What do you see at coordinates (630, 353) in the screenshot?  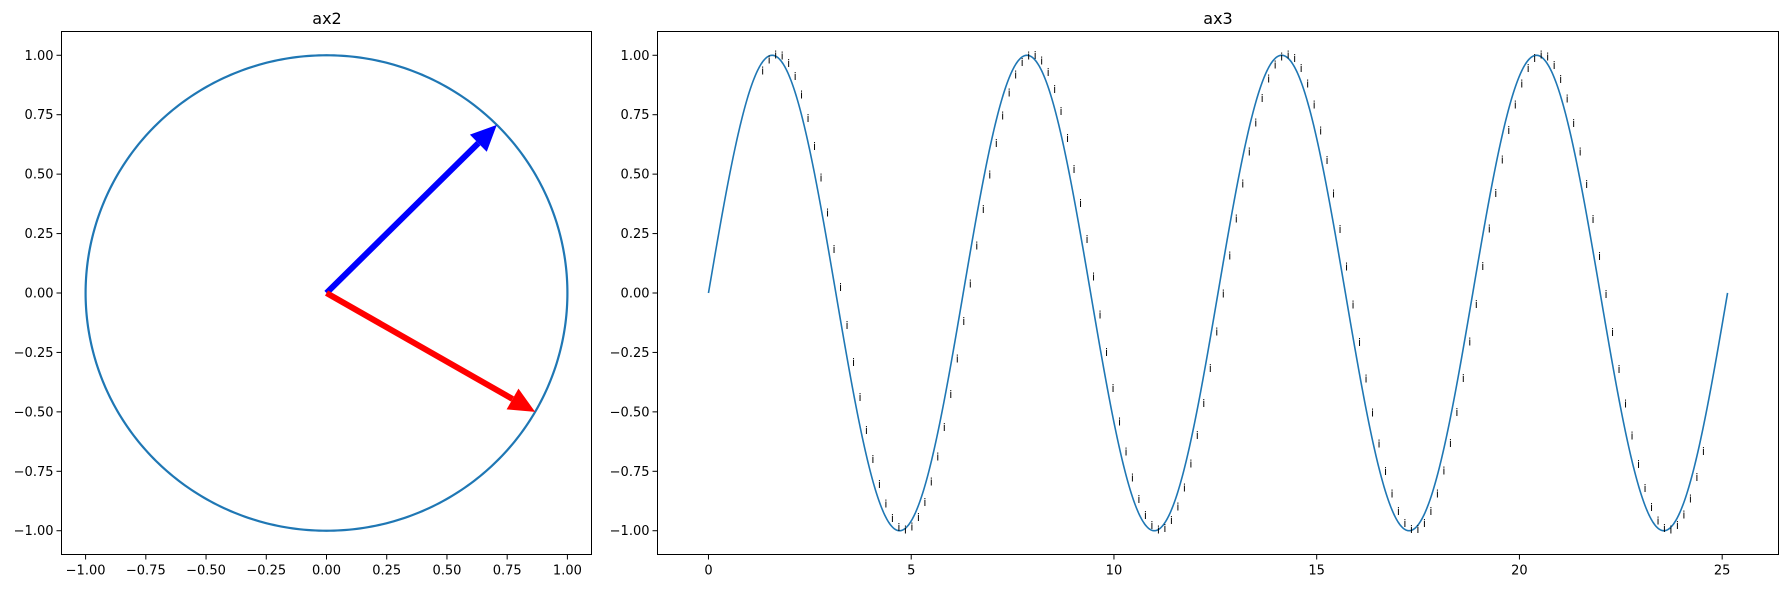 I see `ax3-y-tick-label: −0.25` at bounding box center [630, 353].